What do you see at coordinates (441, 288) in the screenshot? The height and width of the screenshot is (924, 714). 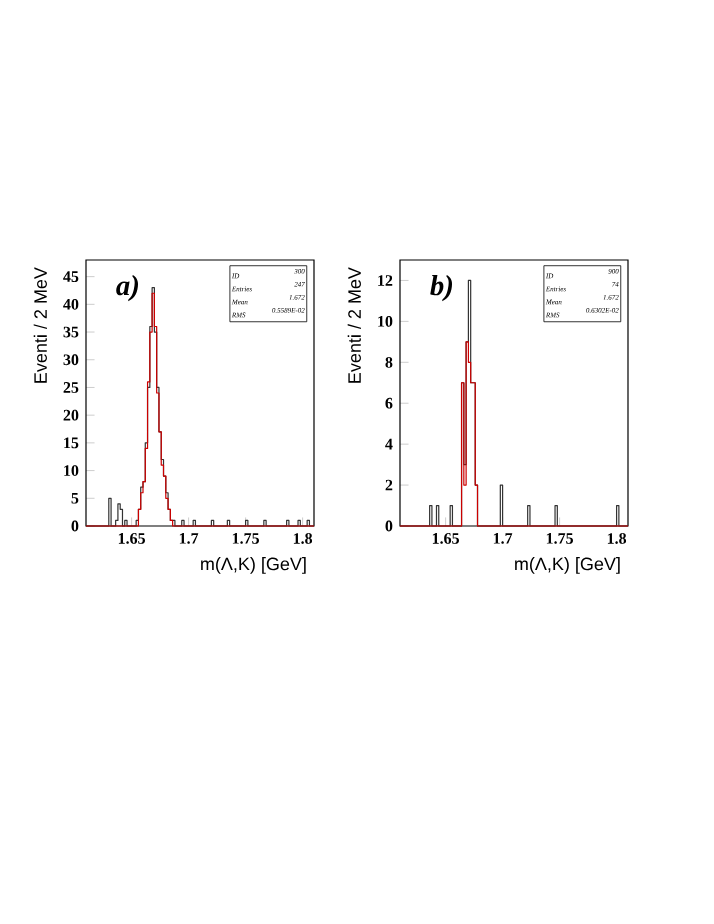 I see `chart-title: b)` at bounding box center [441, 288].